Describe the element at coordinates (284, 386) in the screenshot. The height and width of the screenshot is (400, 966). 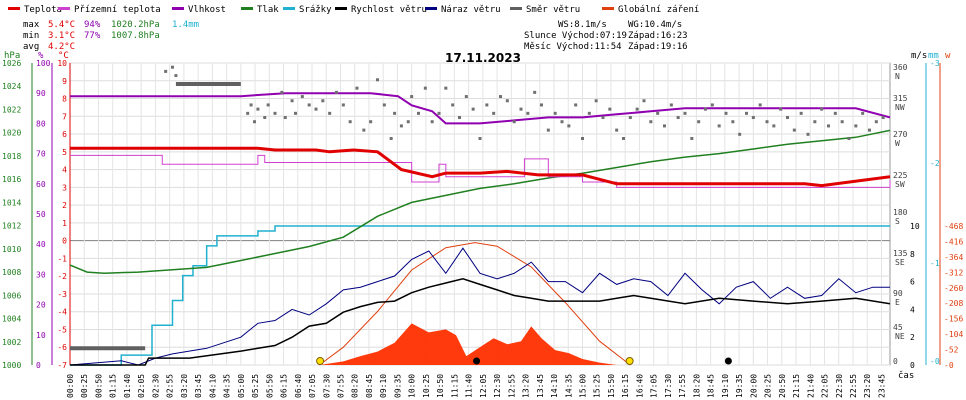
I see `tick-time: 06:15` at that location.